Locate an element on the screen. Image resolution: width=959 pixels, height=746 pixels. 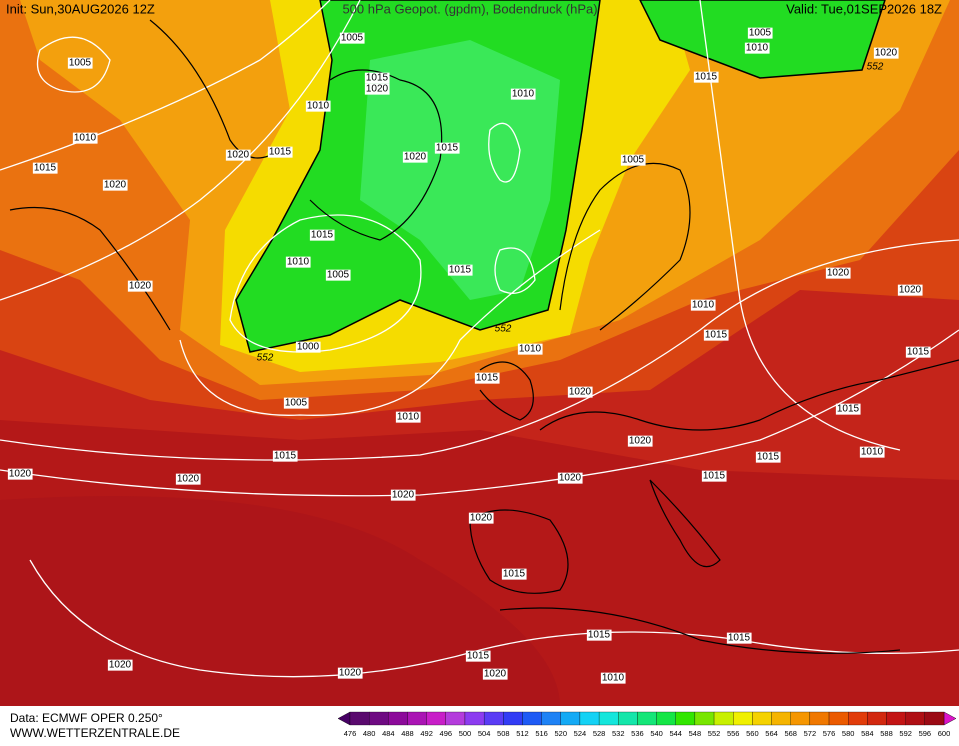
colorbar-label: 572 is located at coordinates (810, 733).